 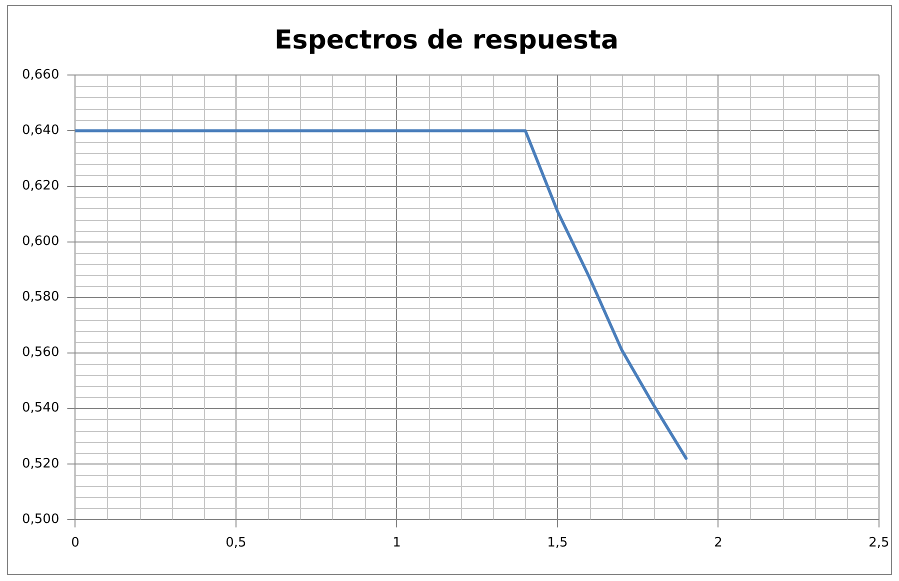 What do you see at coordinates (557, 543) in the screenshot?
I see `x-tick-label: 1,5` at bounding box center [557, 543].